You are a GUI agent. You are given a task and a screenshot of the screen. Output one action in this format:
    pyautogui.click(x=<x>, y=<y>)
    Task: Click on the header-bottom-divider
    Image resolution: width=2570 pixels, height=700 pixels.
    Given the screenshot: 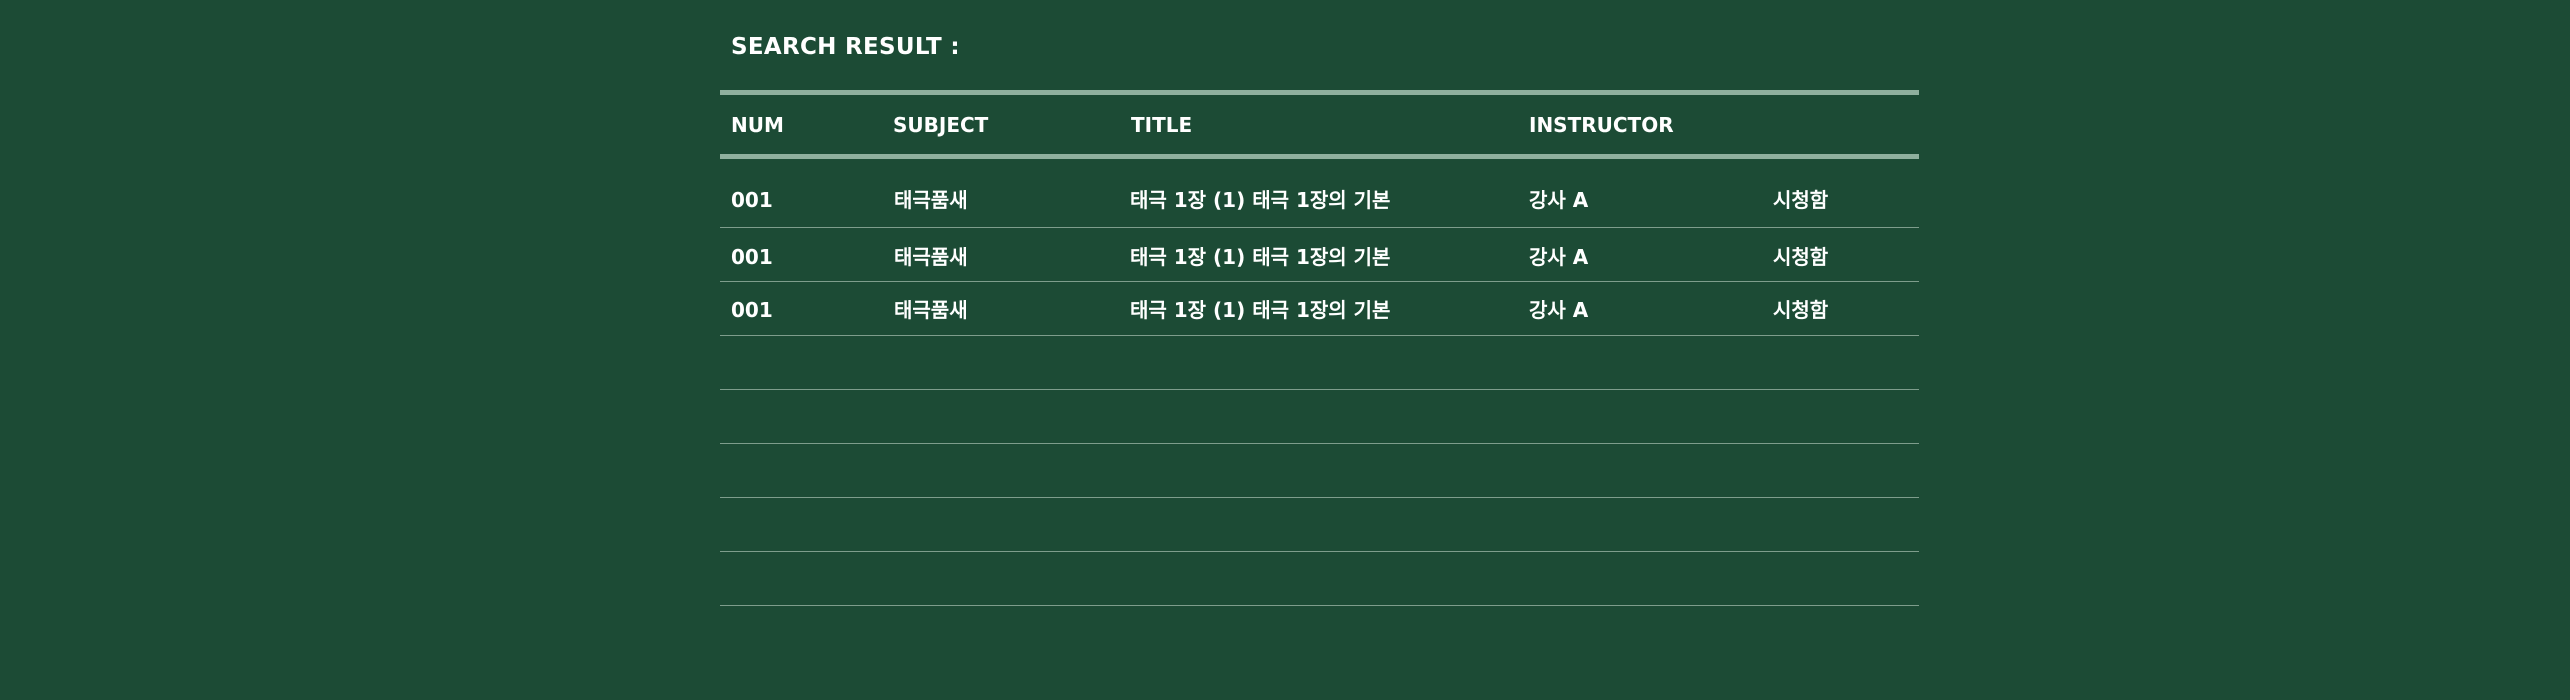 What is the action you would take?
    pyautogui.click(x=1319, y=156)
    